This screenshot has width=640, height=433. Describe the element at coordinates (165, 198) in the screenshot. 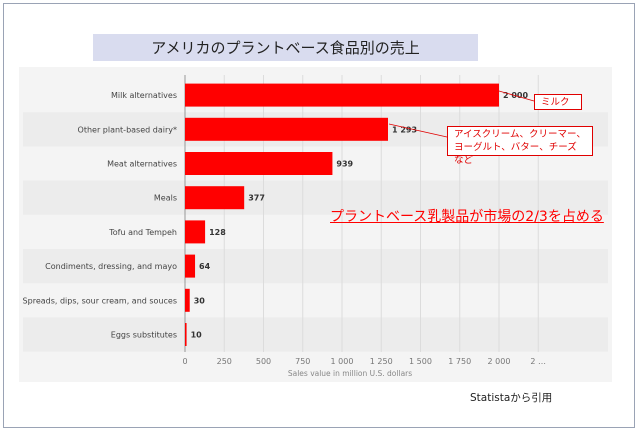

I see `category-label: Meals` at that location.